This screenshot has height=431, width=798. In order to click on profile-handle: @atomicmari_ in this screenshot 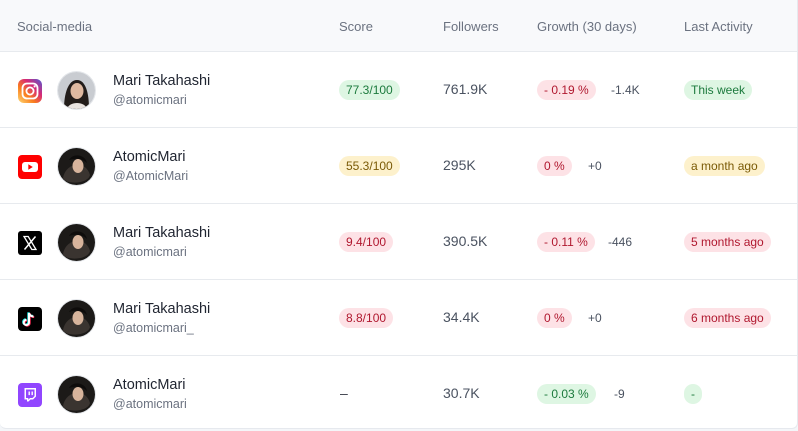, I will do `click(153, 328)`.